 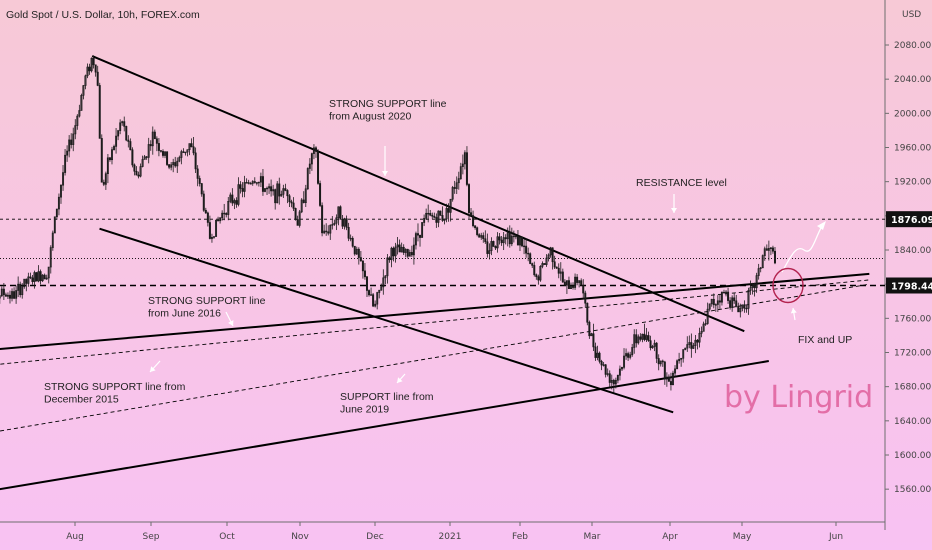 I want to click on time-tick-label: May, so click(x=742, y=537).